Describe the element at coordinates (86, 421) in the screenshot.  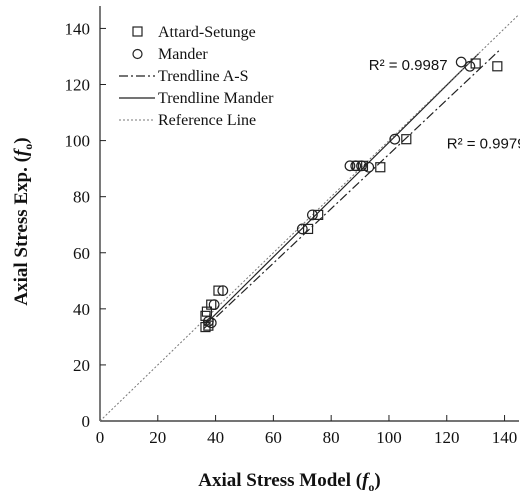
I see `y-tick-label: 0` at that location.